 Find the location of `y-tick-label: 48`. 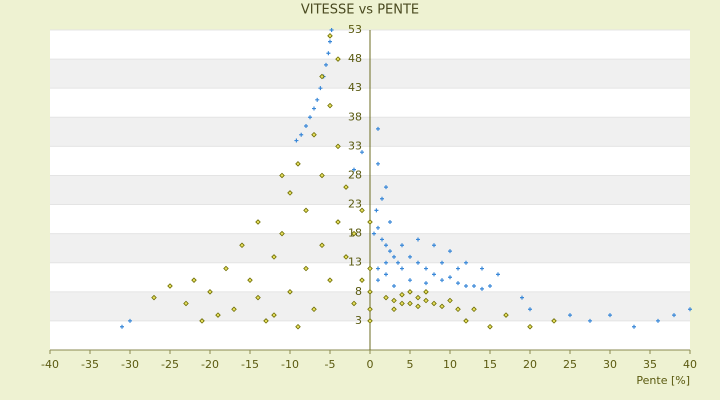

y-tick-label: 48 is located at coordinates (355, 58).